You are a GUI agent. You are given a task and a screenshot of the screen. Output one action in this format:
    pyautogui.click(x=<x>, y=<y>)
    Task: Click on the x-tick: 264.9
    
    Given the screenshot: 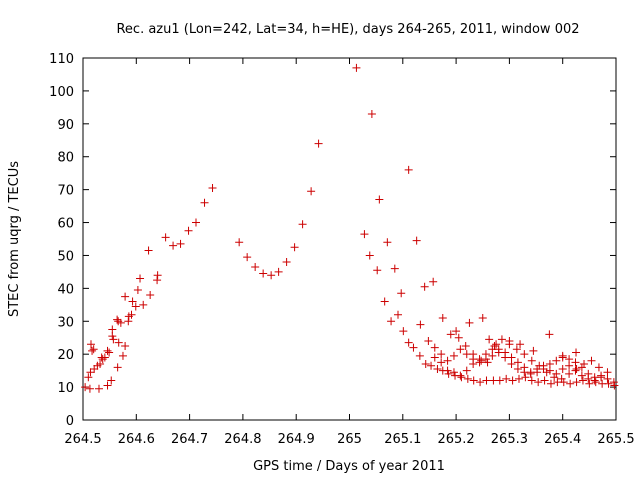 What is the action you would take?
    pyautogui.click(x=296, y=252)
    